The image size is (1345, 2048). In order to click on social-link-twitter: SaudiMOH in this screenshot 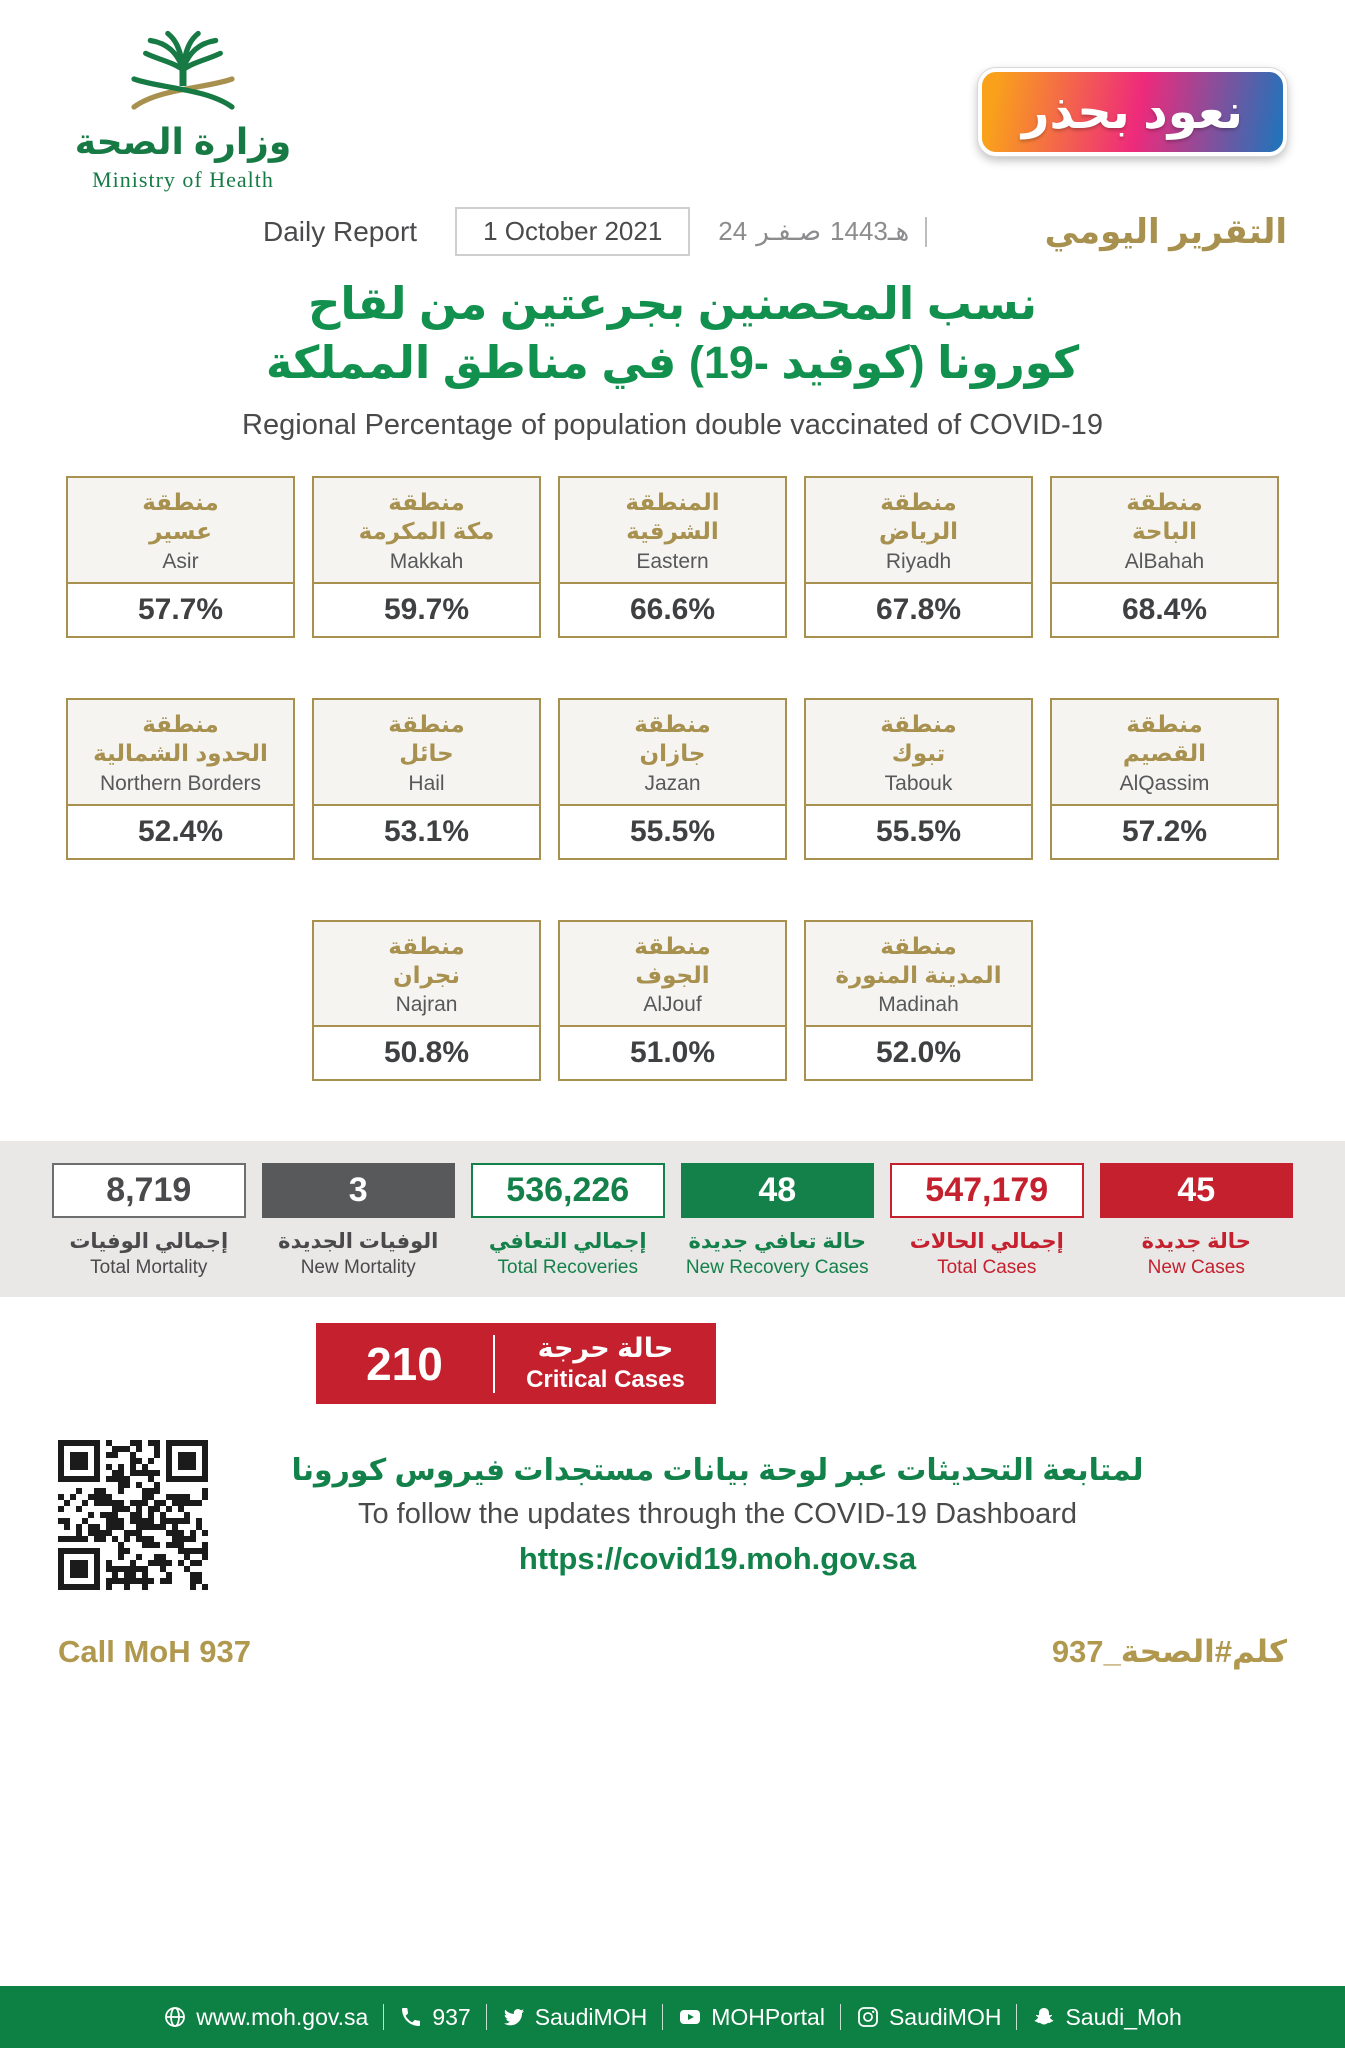, I will do `click(574, 2017)`.